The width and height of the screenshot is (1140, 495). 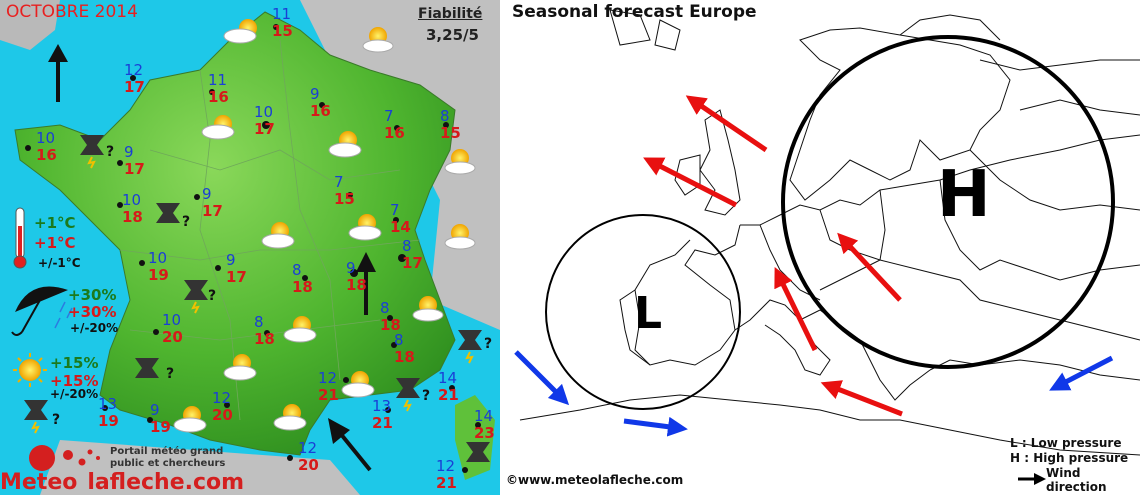 I want to click on city-temperature: 10 19, so click(x=158, y=267).